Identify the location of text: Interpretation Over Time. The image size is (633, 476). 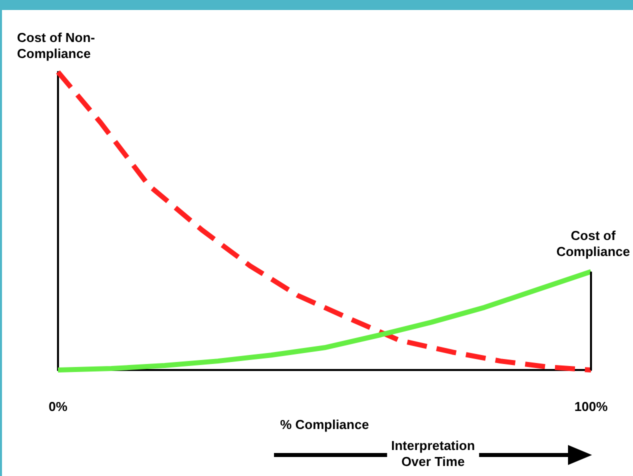
(433, 454).